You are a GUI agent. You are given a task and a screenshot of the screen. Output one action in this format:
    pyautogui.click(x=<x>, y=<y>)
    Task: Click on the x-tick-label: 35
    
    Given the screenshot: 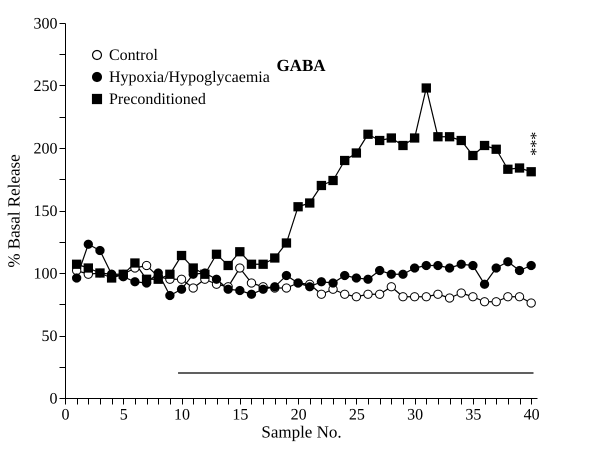 What is the action you would take?
    pyautogui.click(x=473, y=415)
    